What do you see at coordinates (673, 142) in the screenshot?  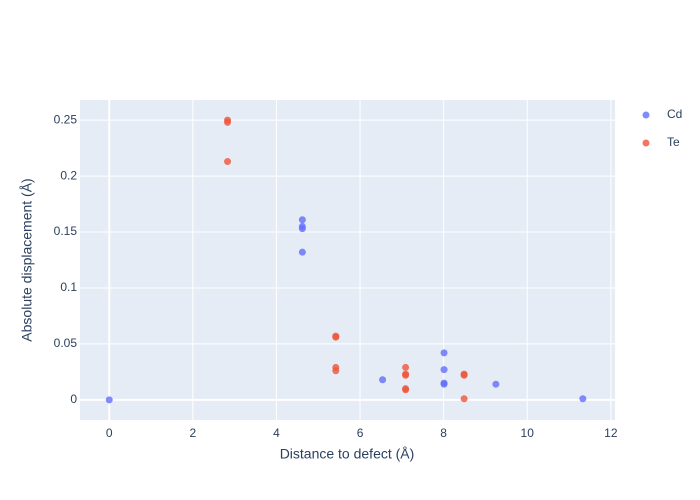 I see `legend-label: Te` at bounding box center [673, 142].